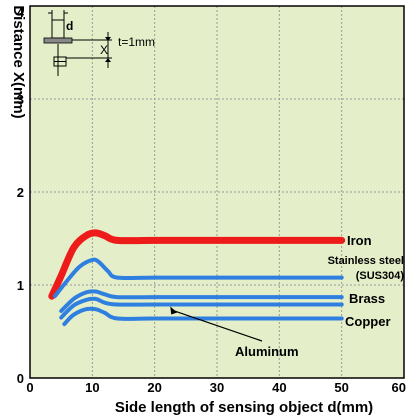 The height and width of the screenshot is (418, 410). What do you see at coordinates (366, 261) in the screenshot?
I see `series-label-stainless-line1: Stainless steel` at bounding box center [366, 261].